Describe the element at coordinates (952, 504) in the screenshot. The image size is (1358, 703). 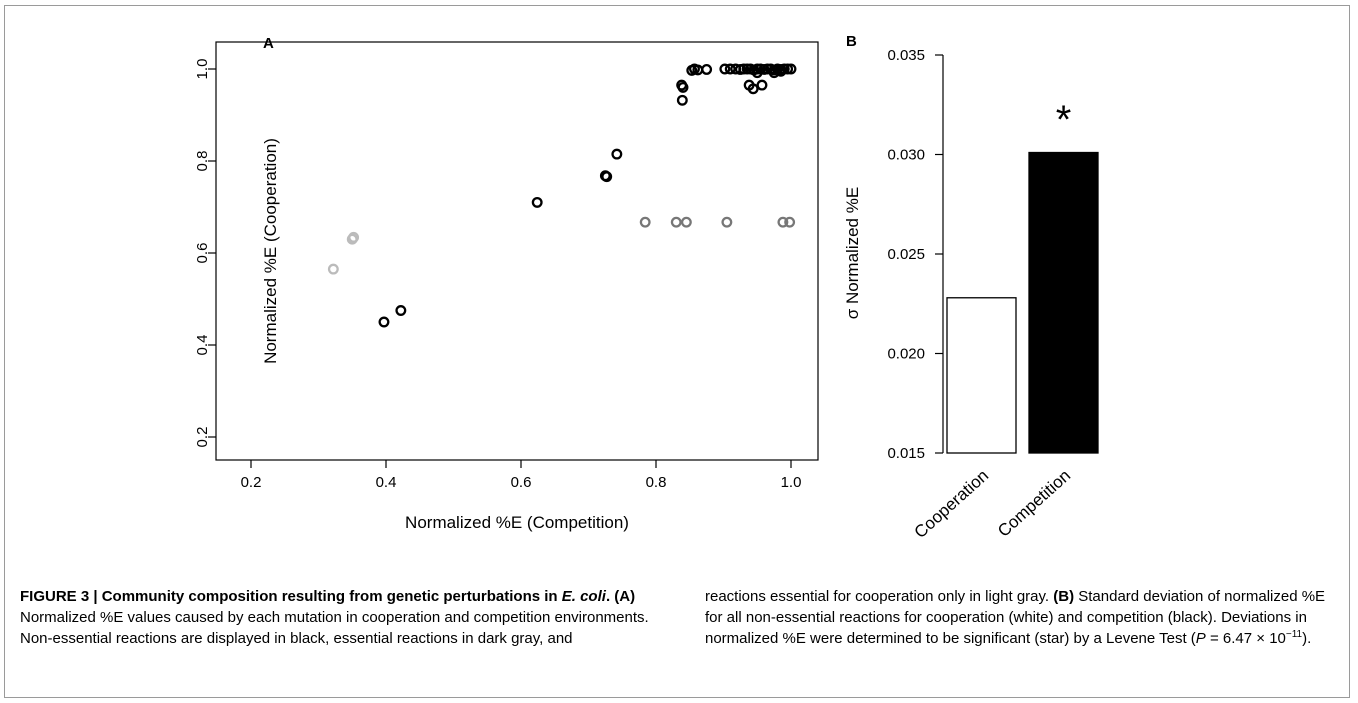
I see `bar-category-label: Cooperation` at that location.